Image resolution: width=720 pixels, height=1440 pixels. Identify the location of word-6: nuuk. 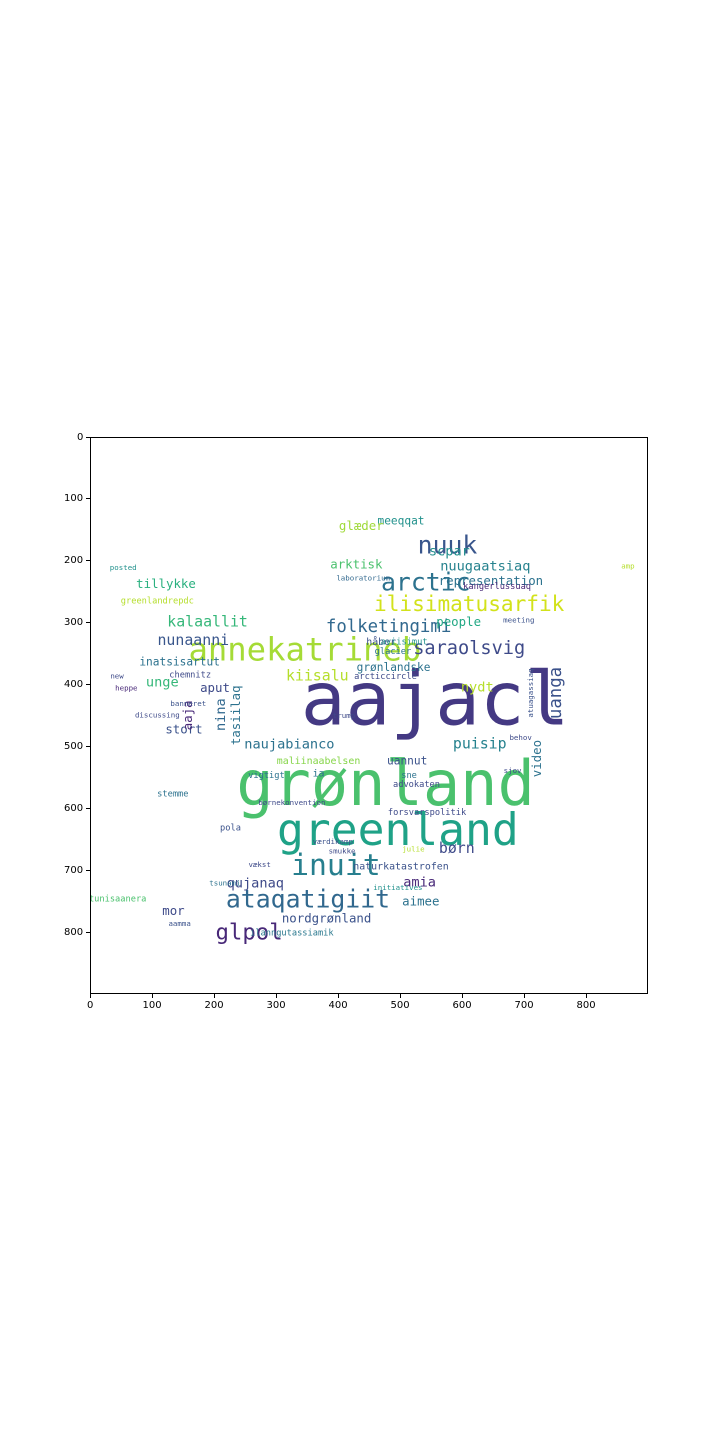
(448, 544).